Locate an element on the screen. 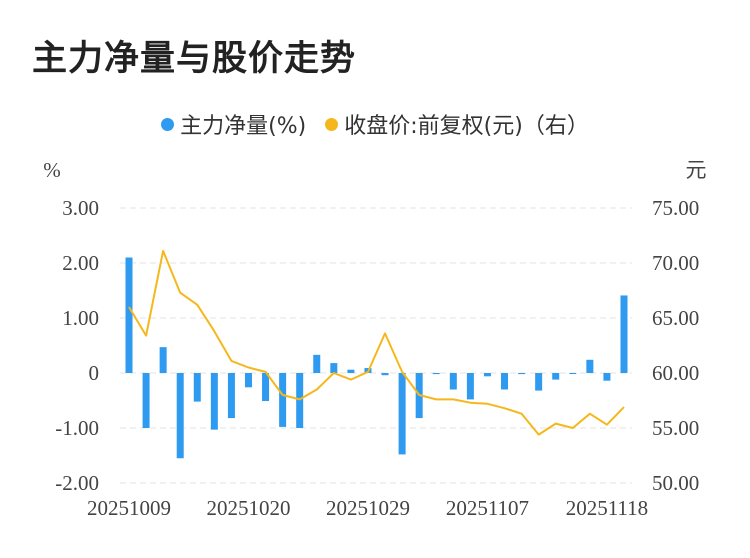 The width and height of the screenshot is (750, 558). x-tick-label: 20251009 is located at coordinates (129, 508).